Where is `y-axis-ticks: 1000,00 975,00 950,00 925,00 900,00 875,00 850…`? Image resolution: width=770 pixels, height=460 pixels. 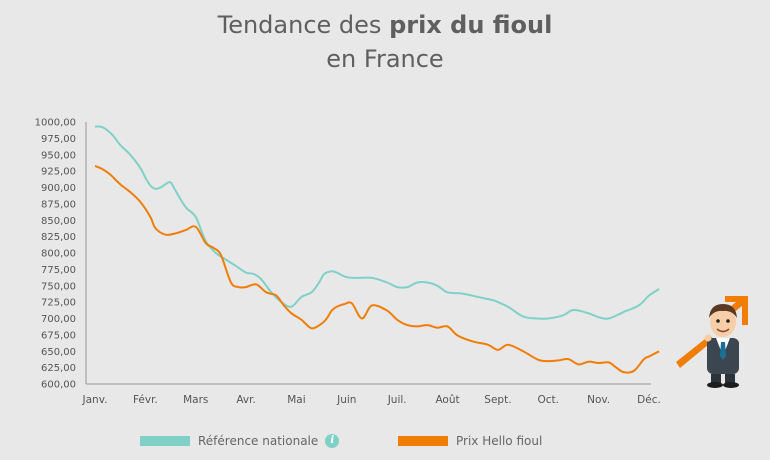 y-axis-ticks: 1000,00 975,00 950,00 925,00 900,00 875,00 850… is located at coordinates (55, 254).